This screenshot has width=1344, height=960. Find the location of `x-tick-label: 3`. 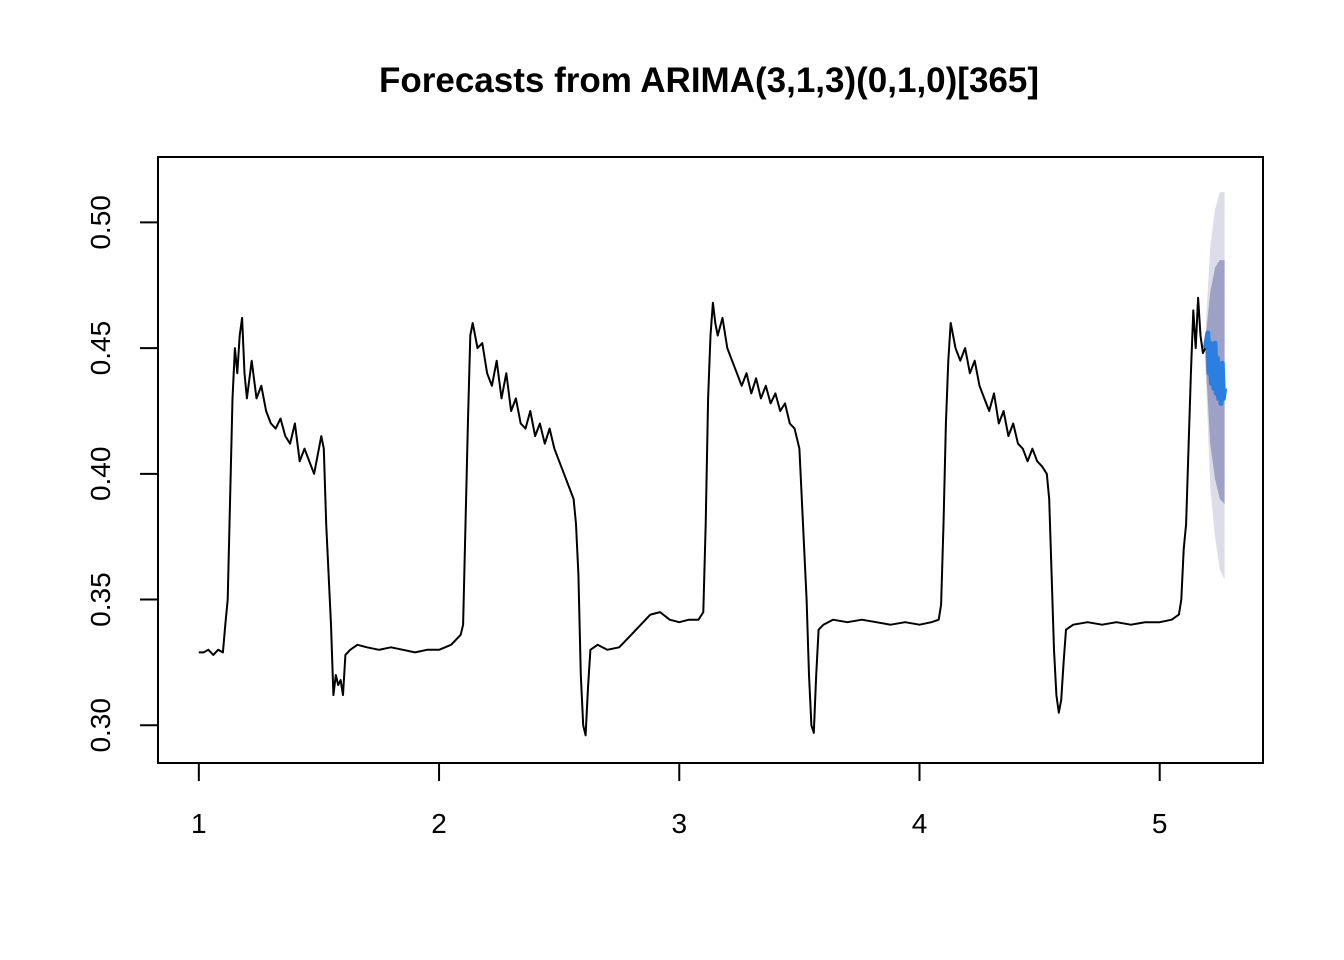

x-tick-label: 3 is located at coordinates (679, 823).